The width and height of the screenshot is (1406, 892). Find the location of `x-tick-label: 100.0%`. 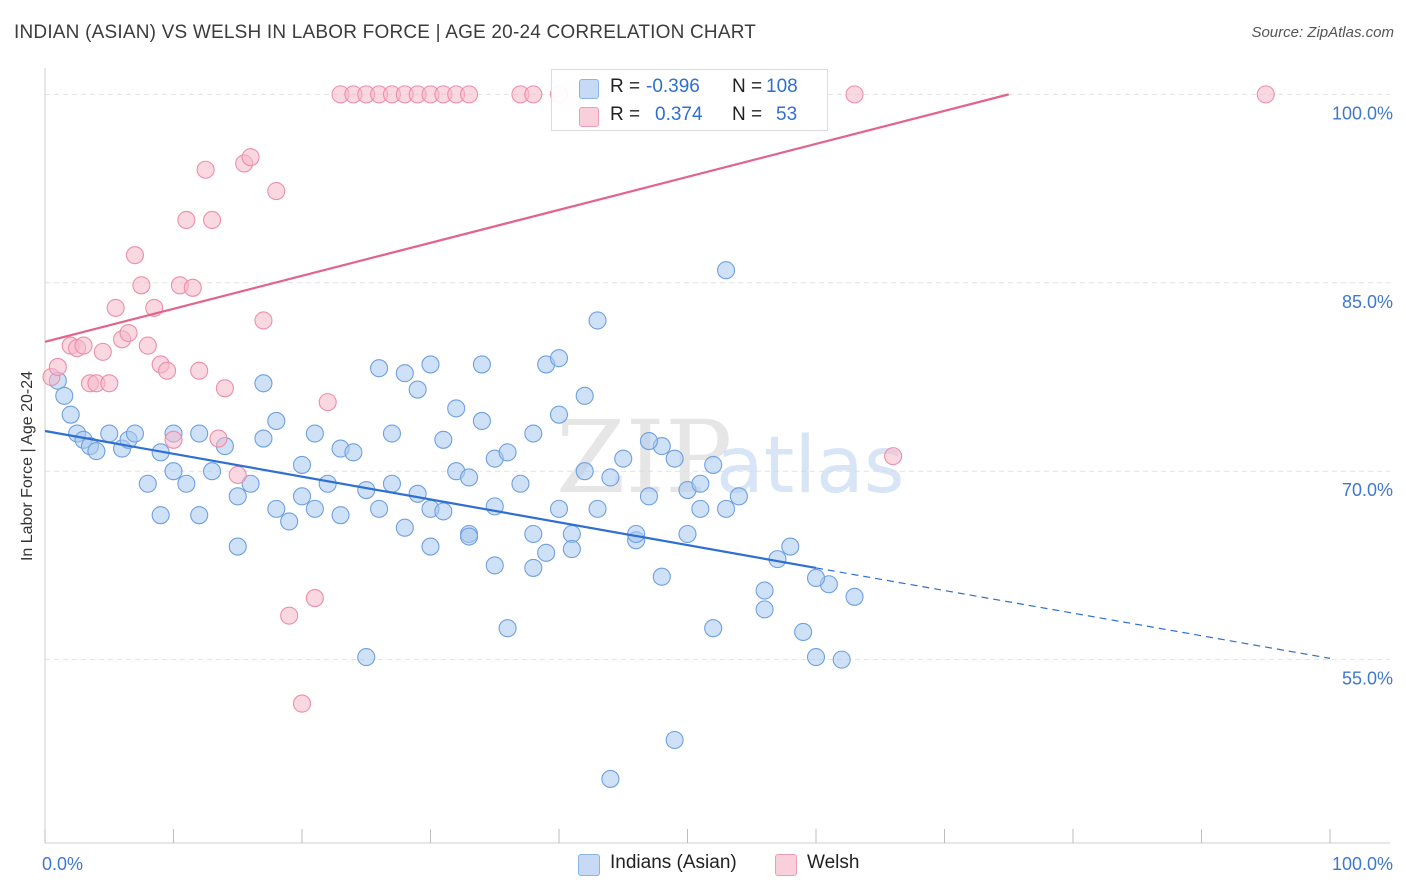

x-tick-label: 100.0% is located at coordinates (1362, 864).